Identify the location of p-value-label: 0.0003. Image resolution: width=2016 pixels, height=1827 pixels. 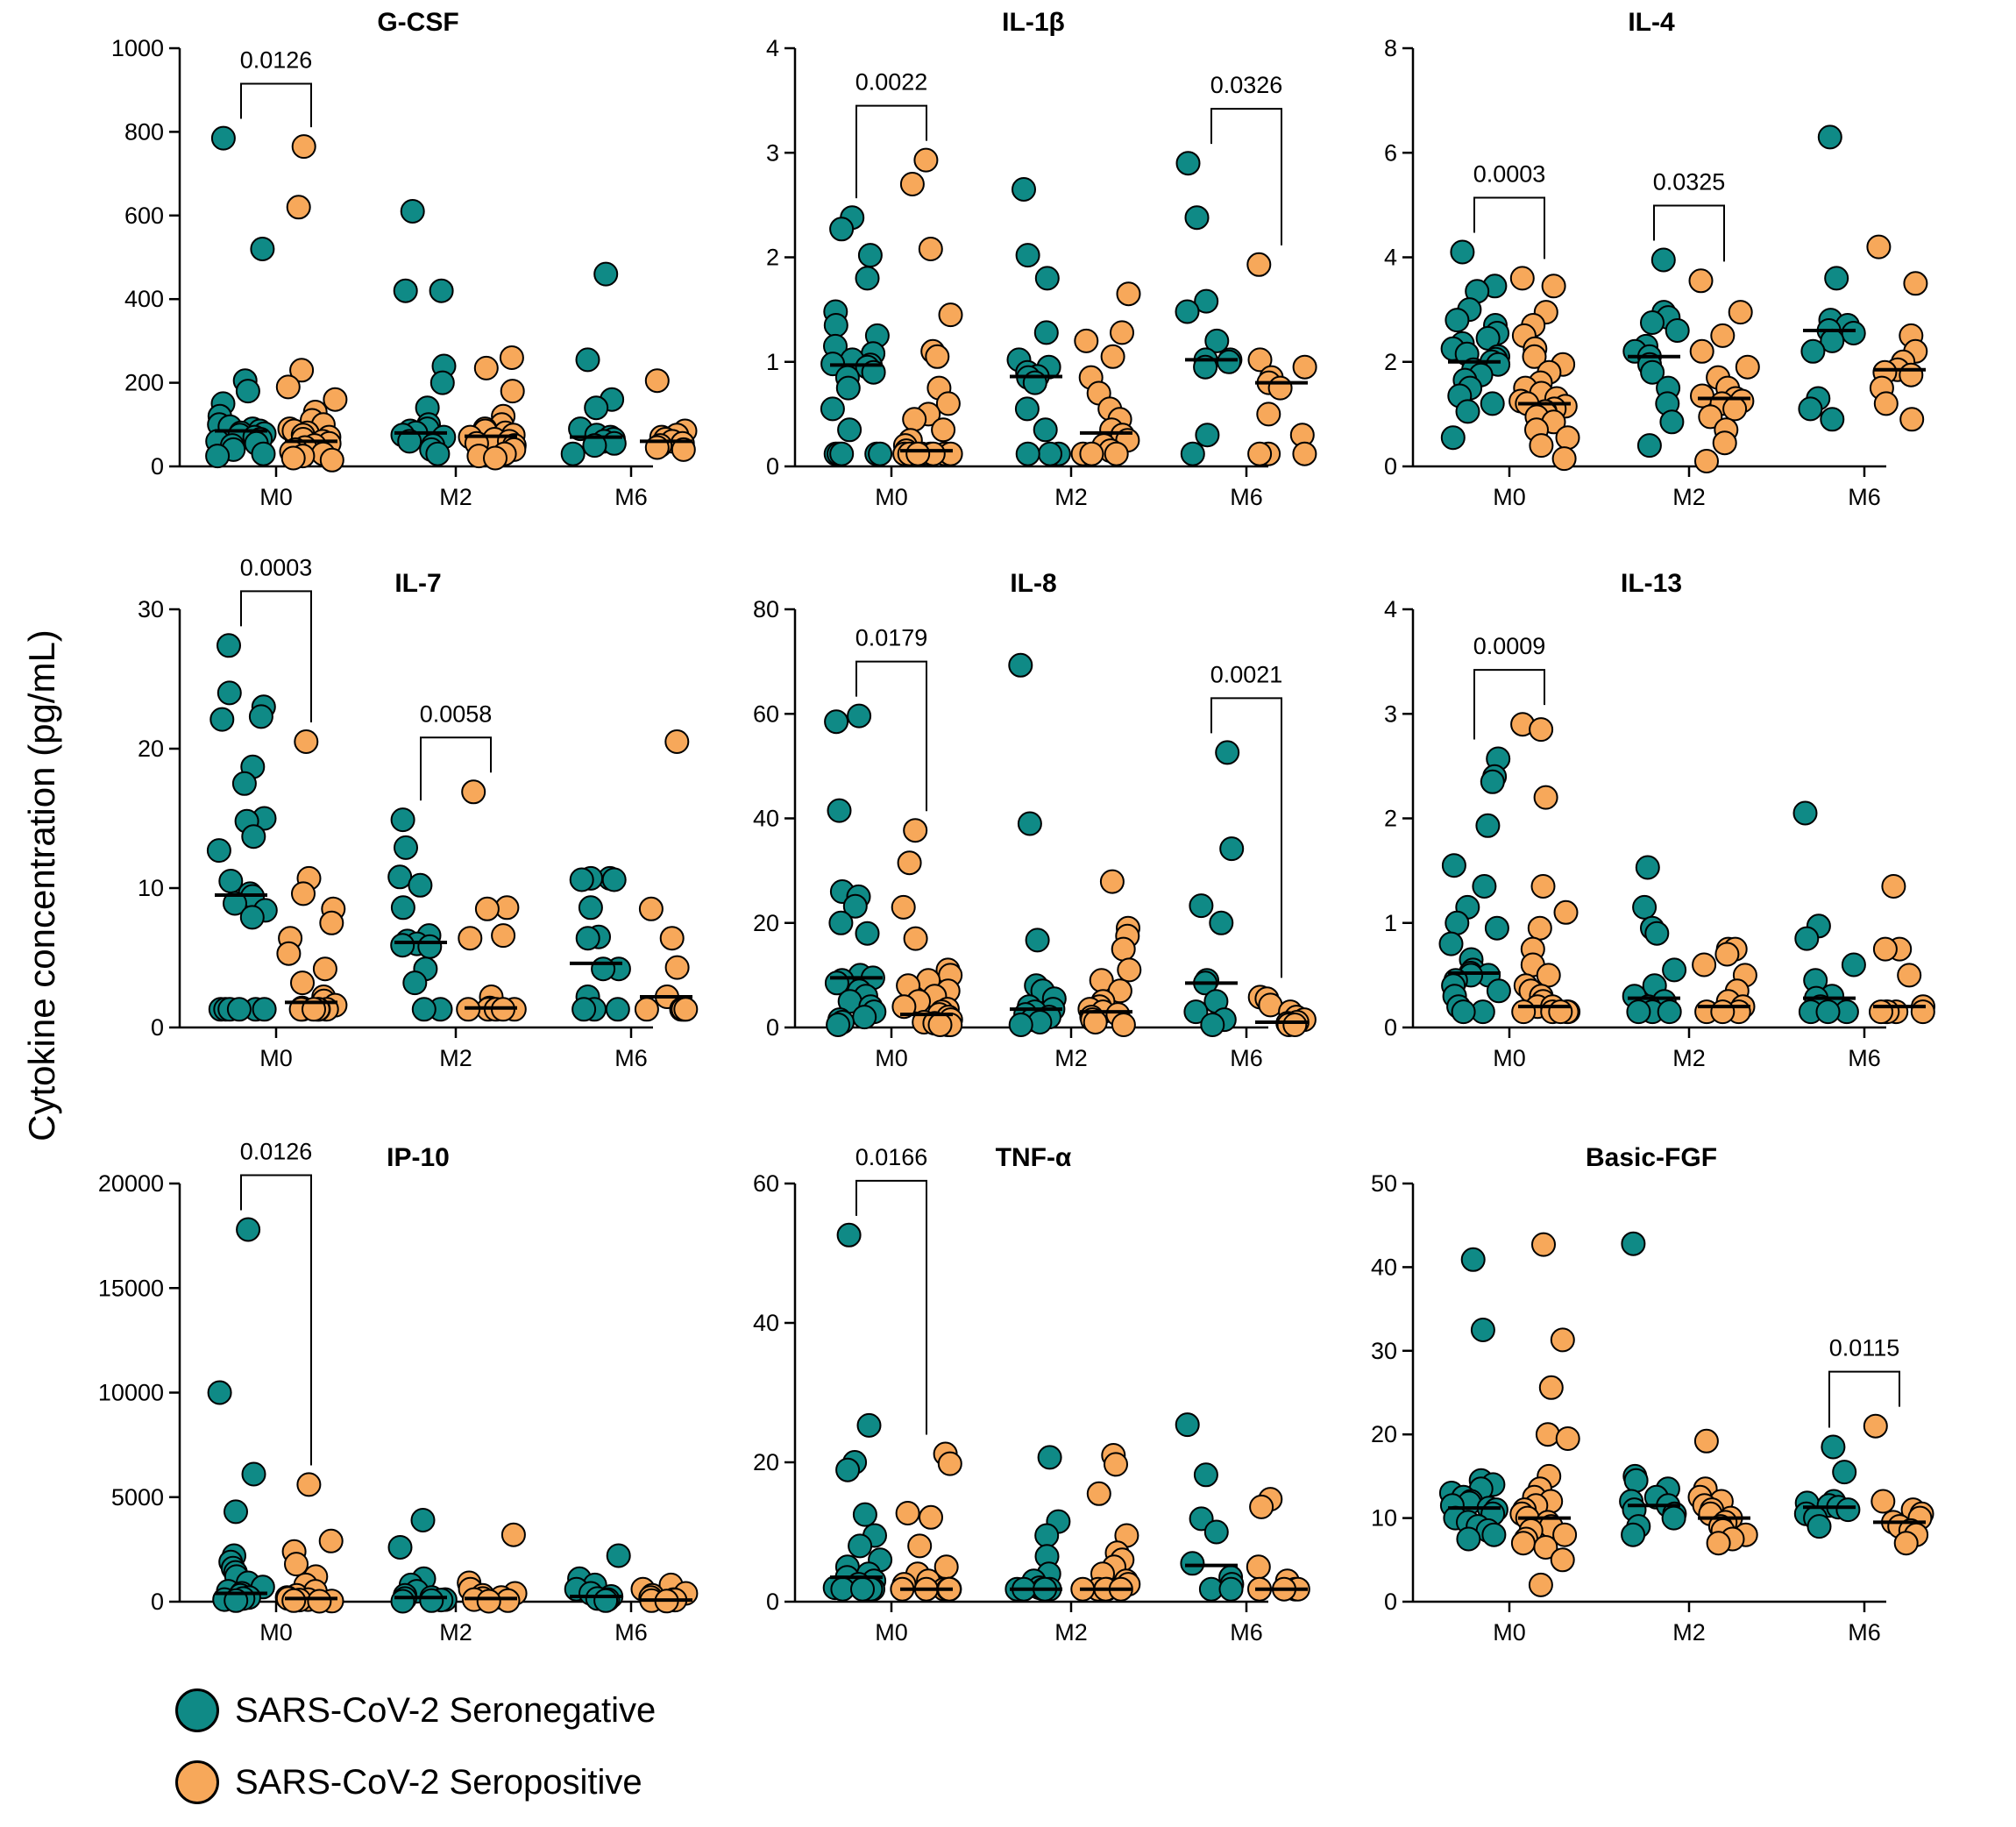
(276, 567).